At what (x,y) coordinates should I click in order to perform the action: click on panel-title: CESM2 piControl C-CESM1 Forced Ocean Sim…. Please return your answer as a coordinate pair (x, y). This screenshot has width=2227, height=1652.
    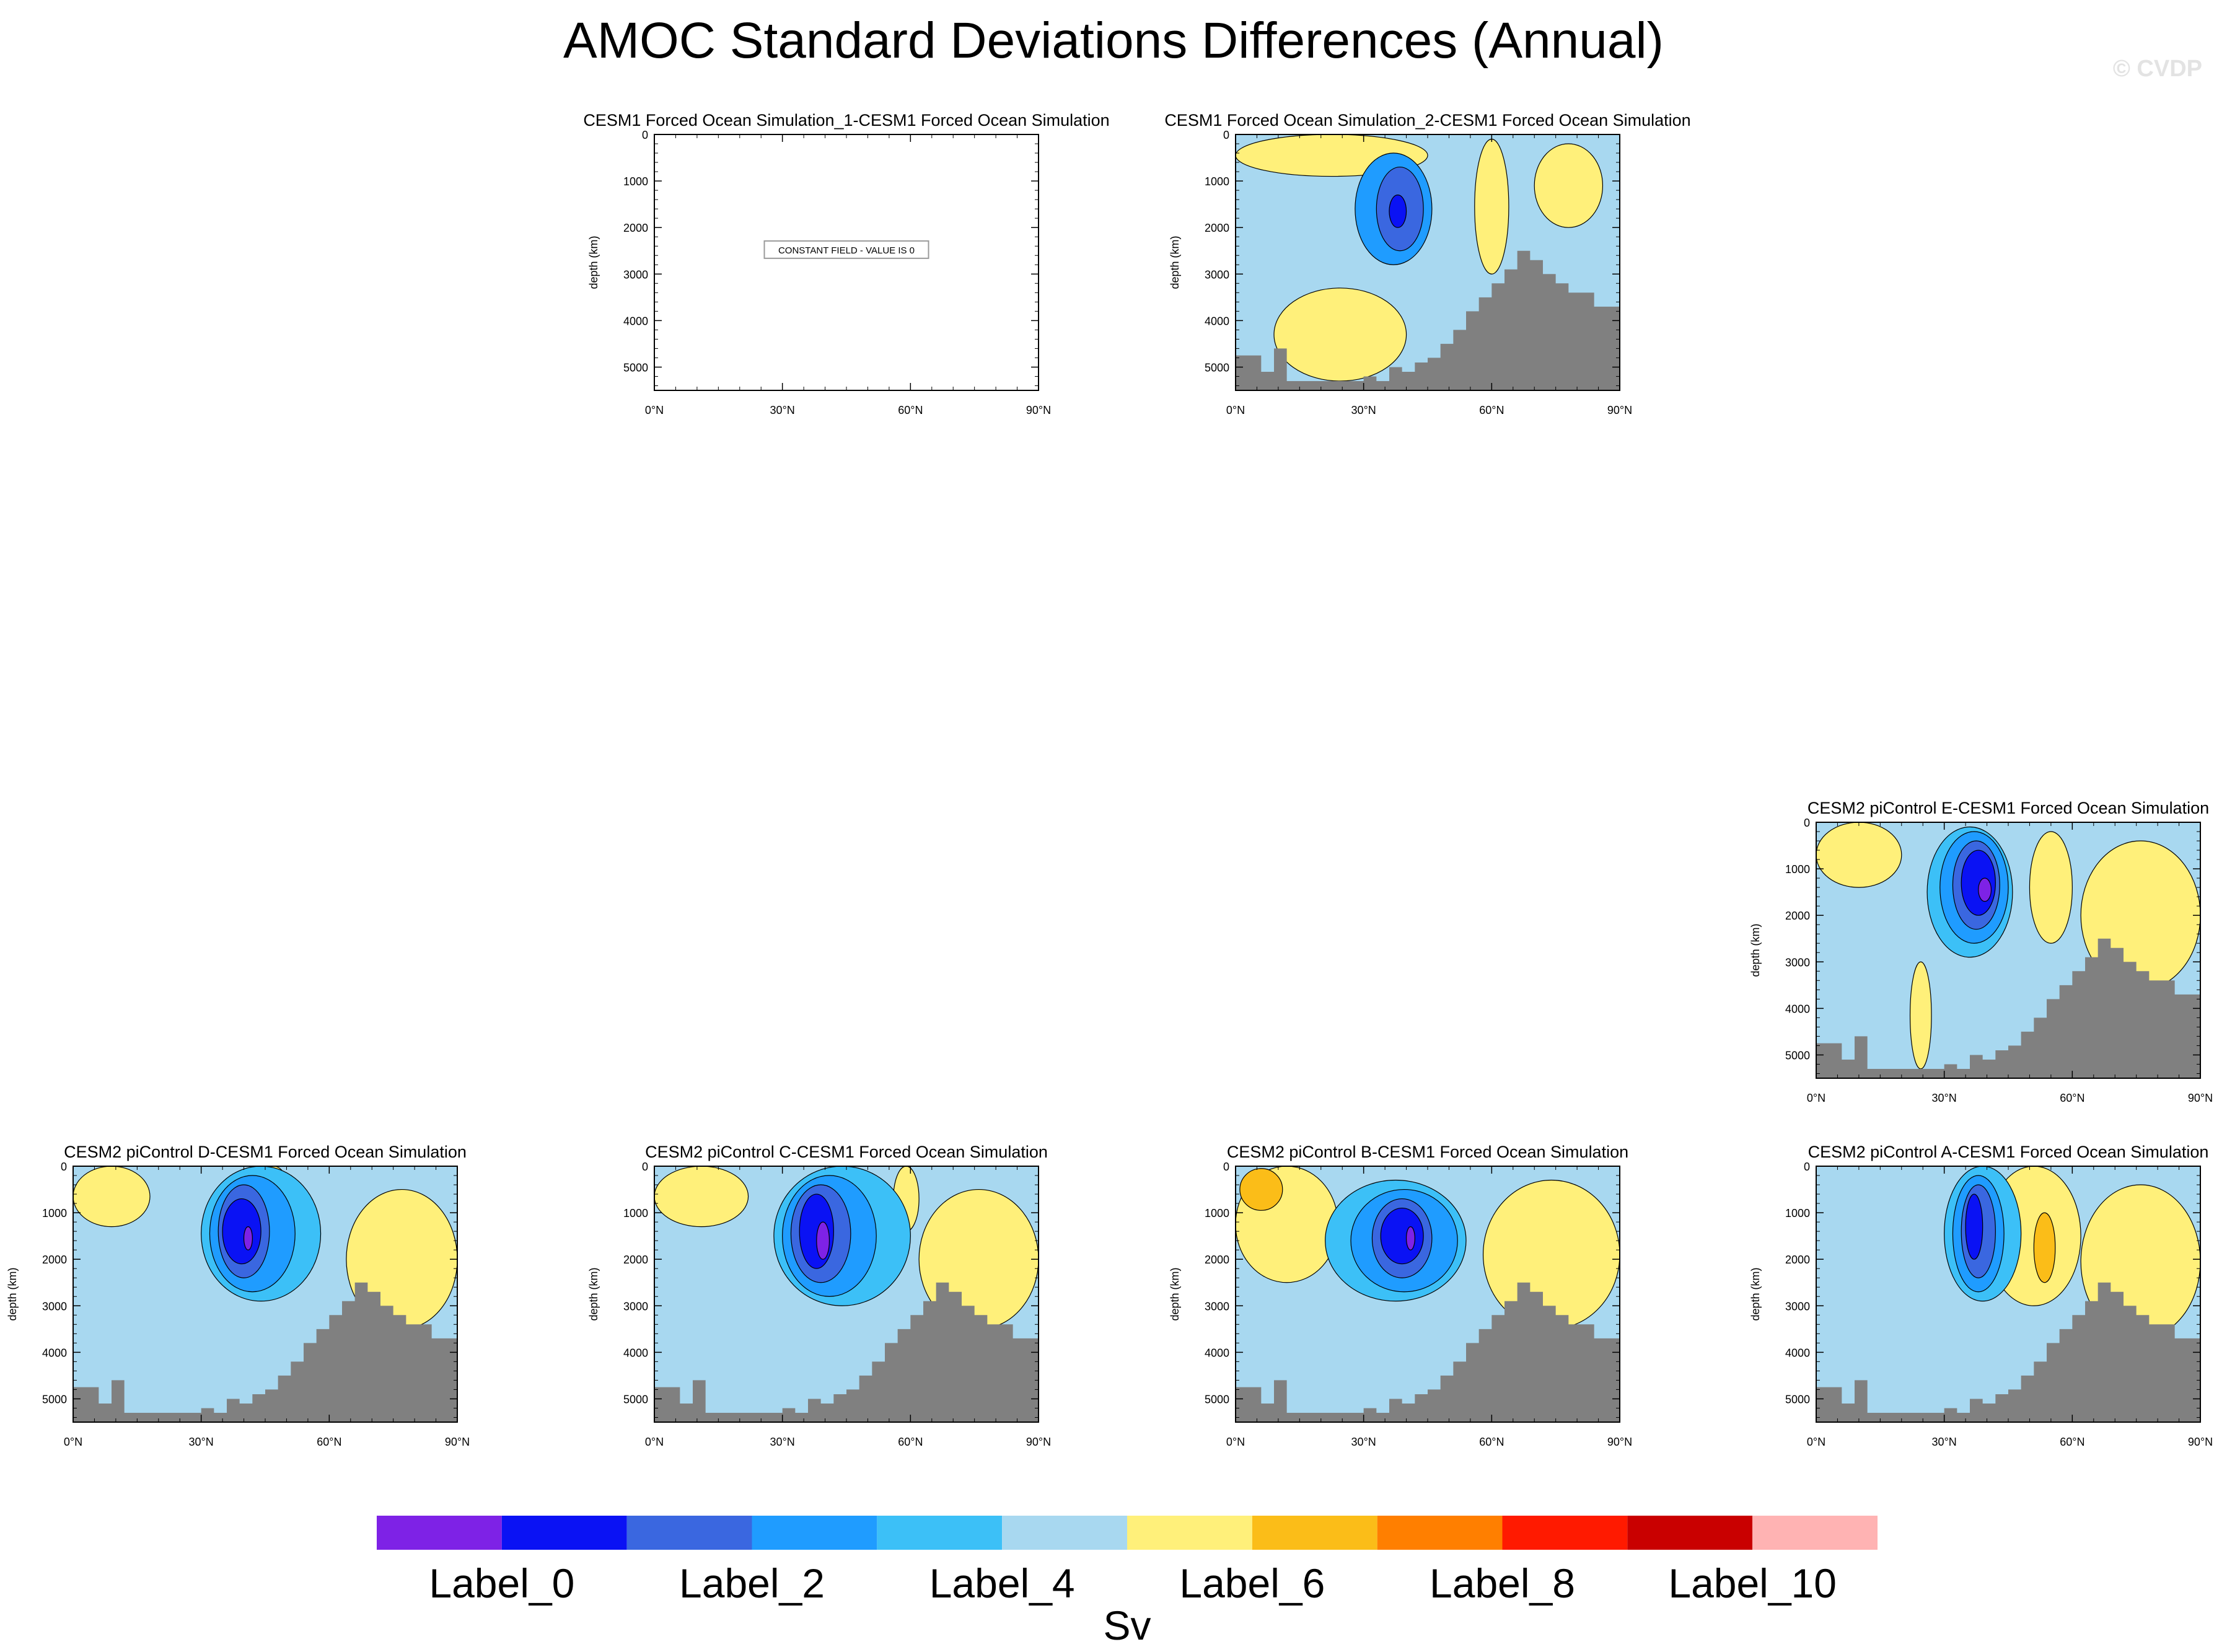
    Looking at the image, I should click on (846, 1152).